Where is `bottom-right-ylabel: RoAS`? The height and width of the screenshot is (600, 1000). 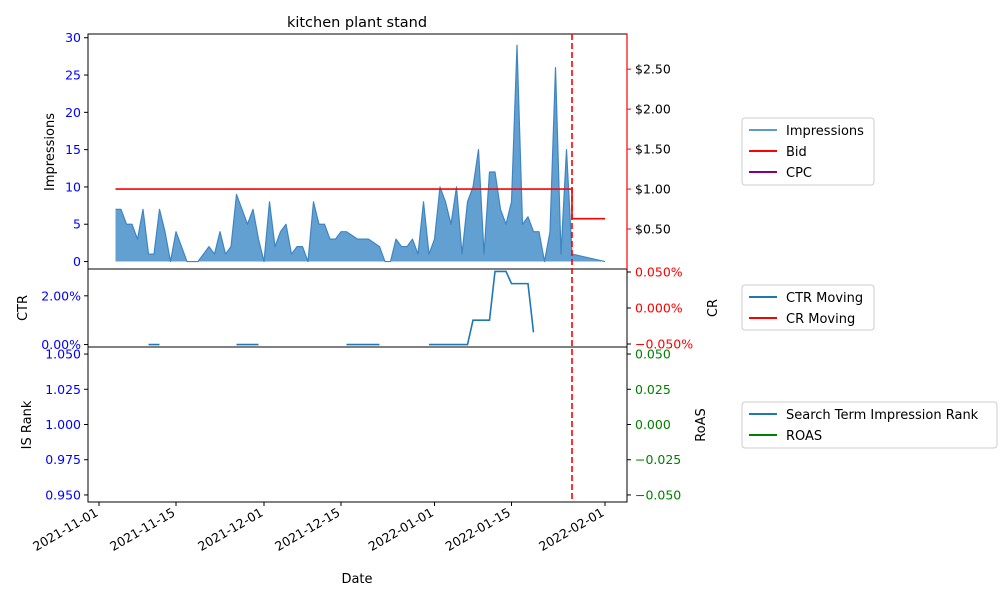 bottom-right-ylabel: RoAS is located at coordinates (701, 425).